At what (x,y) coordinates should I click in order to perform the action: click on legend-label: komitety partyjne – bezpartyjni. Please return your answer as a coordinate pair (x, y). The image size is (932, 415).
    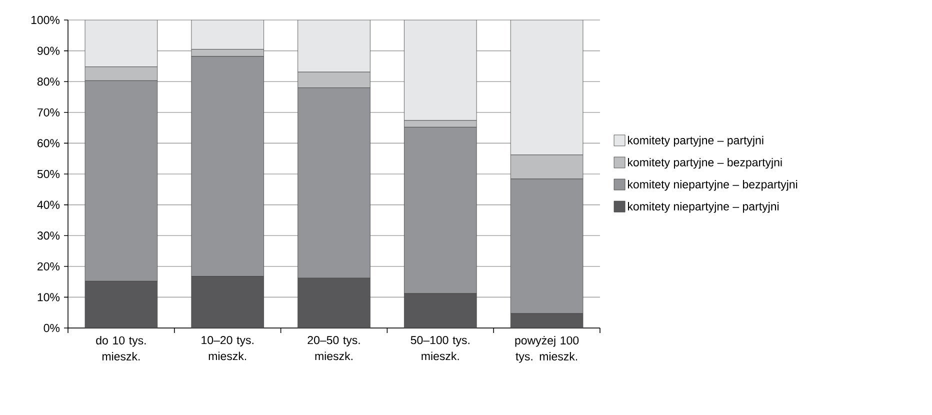
    Looking at the image, I should click on (705, 163).